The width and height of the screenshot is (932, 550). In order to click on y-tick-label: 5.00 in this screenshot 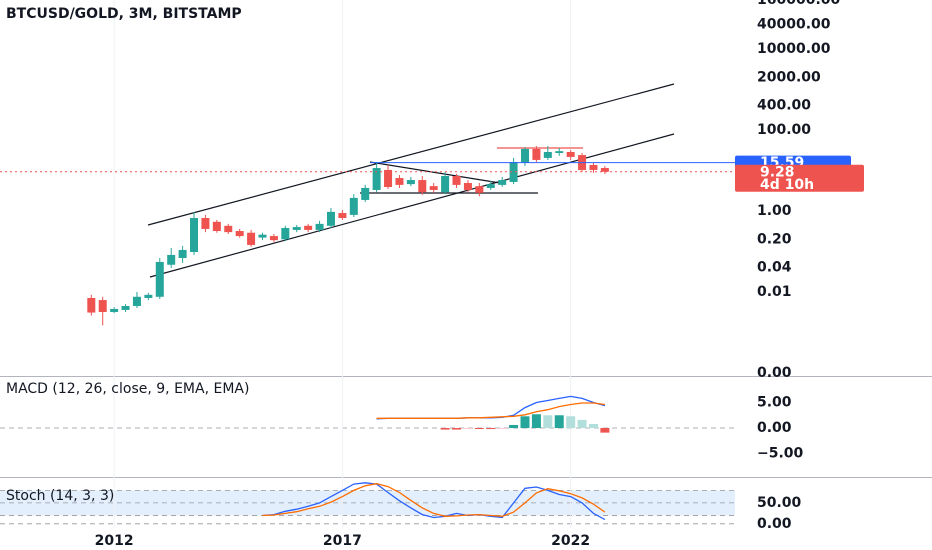, I will do `click(774, 403)`.